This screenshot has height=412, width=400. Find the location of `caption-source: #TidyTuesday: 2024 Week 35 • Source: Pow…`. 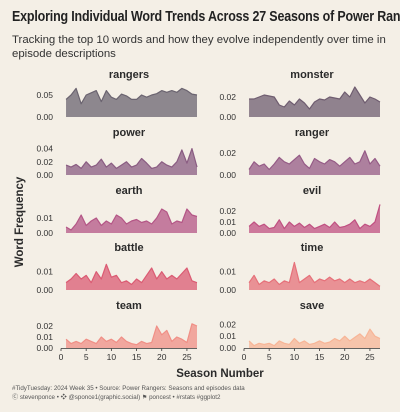

caption-source: #TidyTuesday: 2024 Week 35 • Source: Pow… is located at coordinates (128, 388).